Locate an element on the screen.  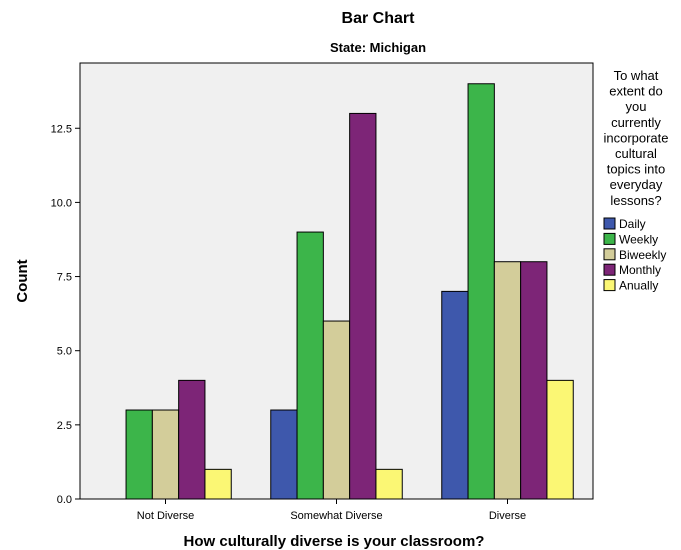
legend-swatch-daily is located at coordinates (609, 223).